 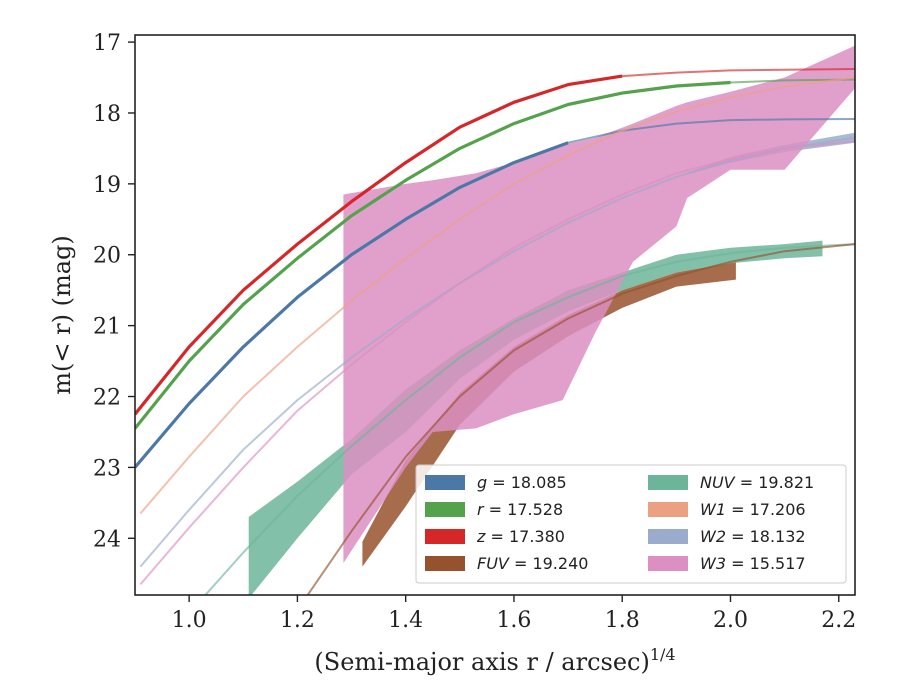 What do you see at coordinates (766, 563) in the screenshot?
I see `legend-value-w3: = 15.517` at bounding box center [766, 563].